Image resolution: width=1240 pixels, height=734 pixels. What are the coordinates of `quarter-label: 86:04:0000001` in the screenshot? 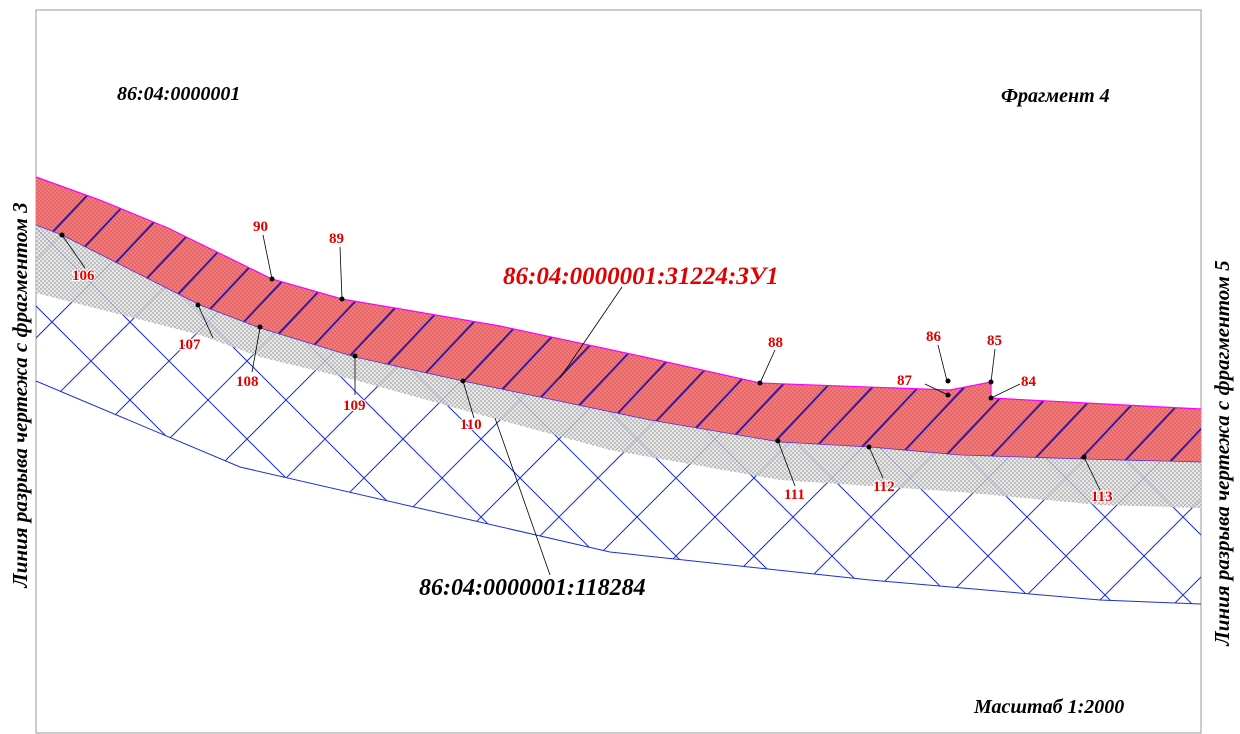 It's located at (178, 94).